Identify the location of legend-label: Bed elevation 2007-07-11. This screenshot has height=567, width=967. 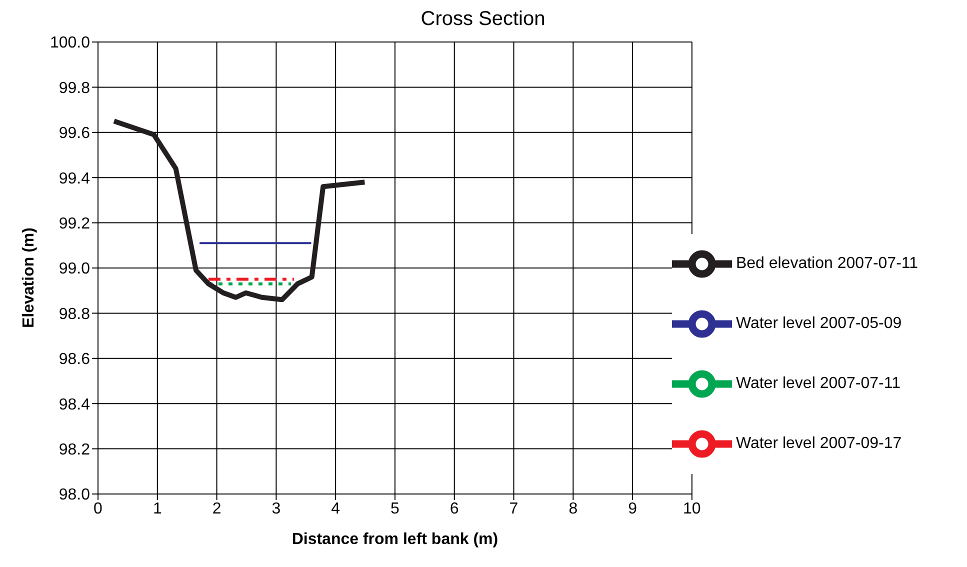
(827, 263).